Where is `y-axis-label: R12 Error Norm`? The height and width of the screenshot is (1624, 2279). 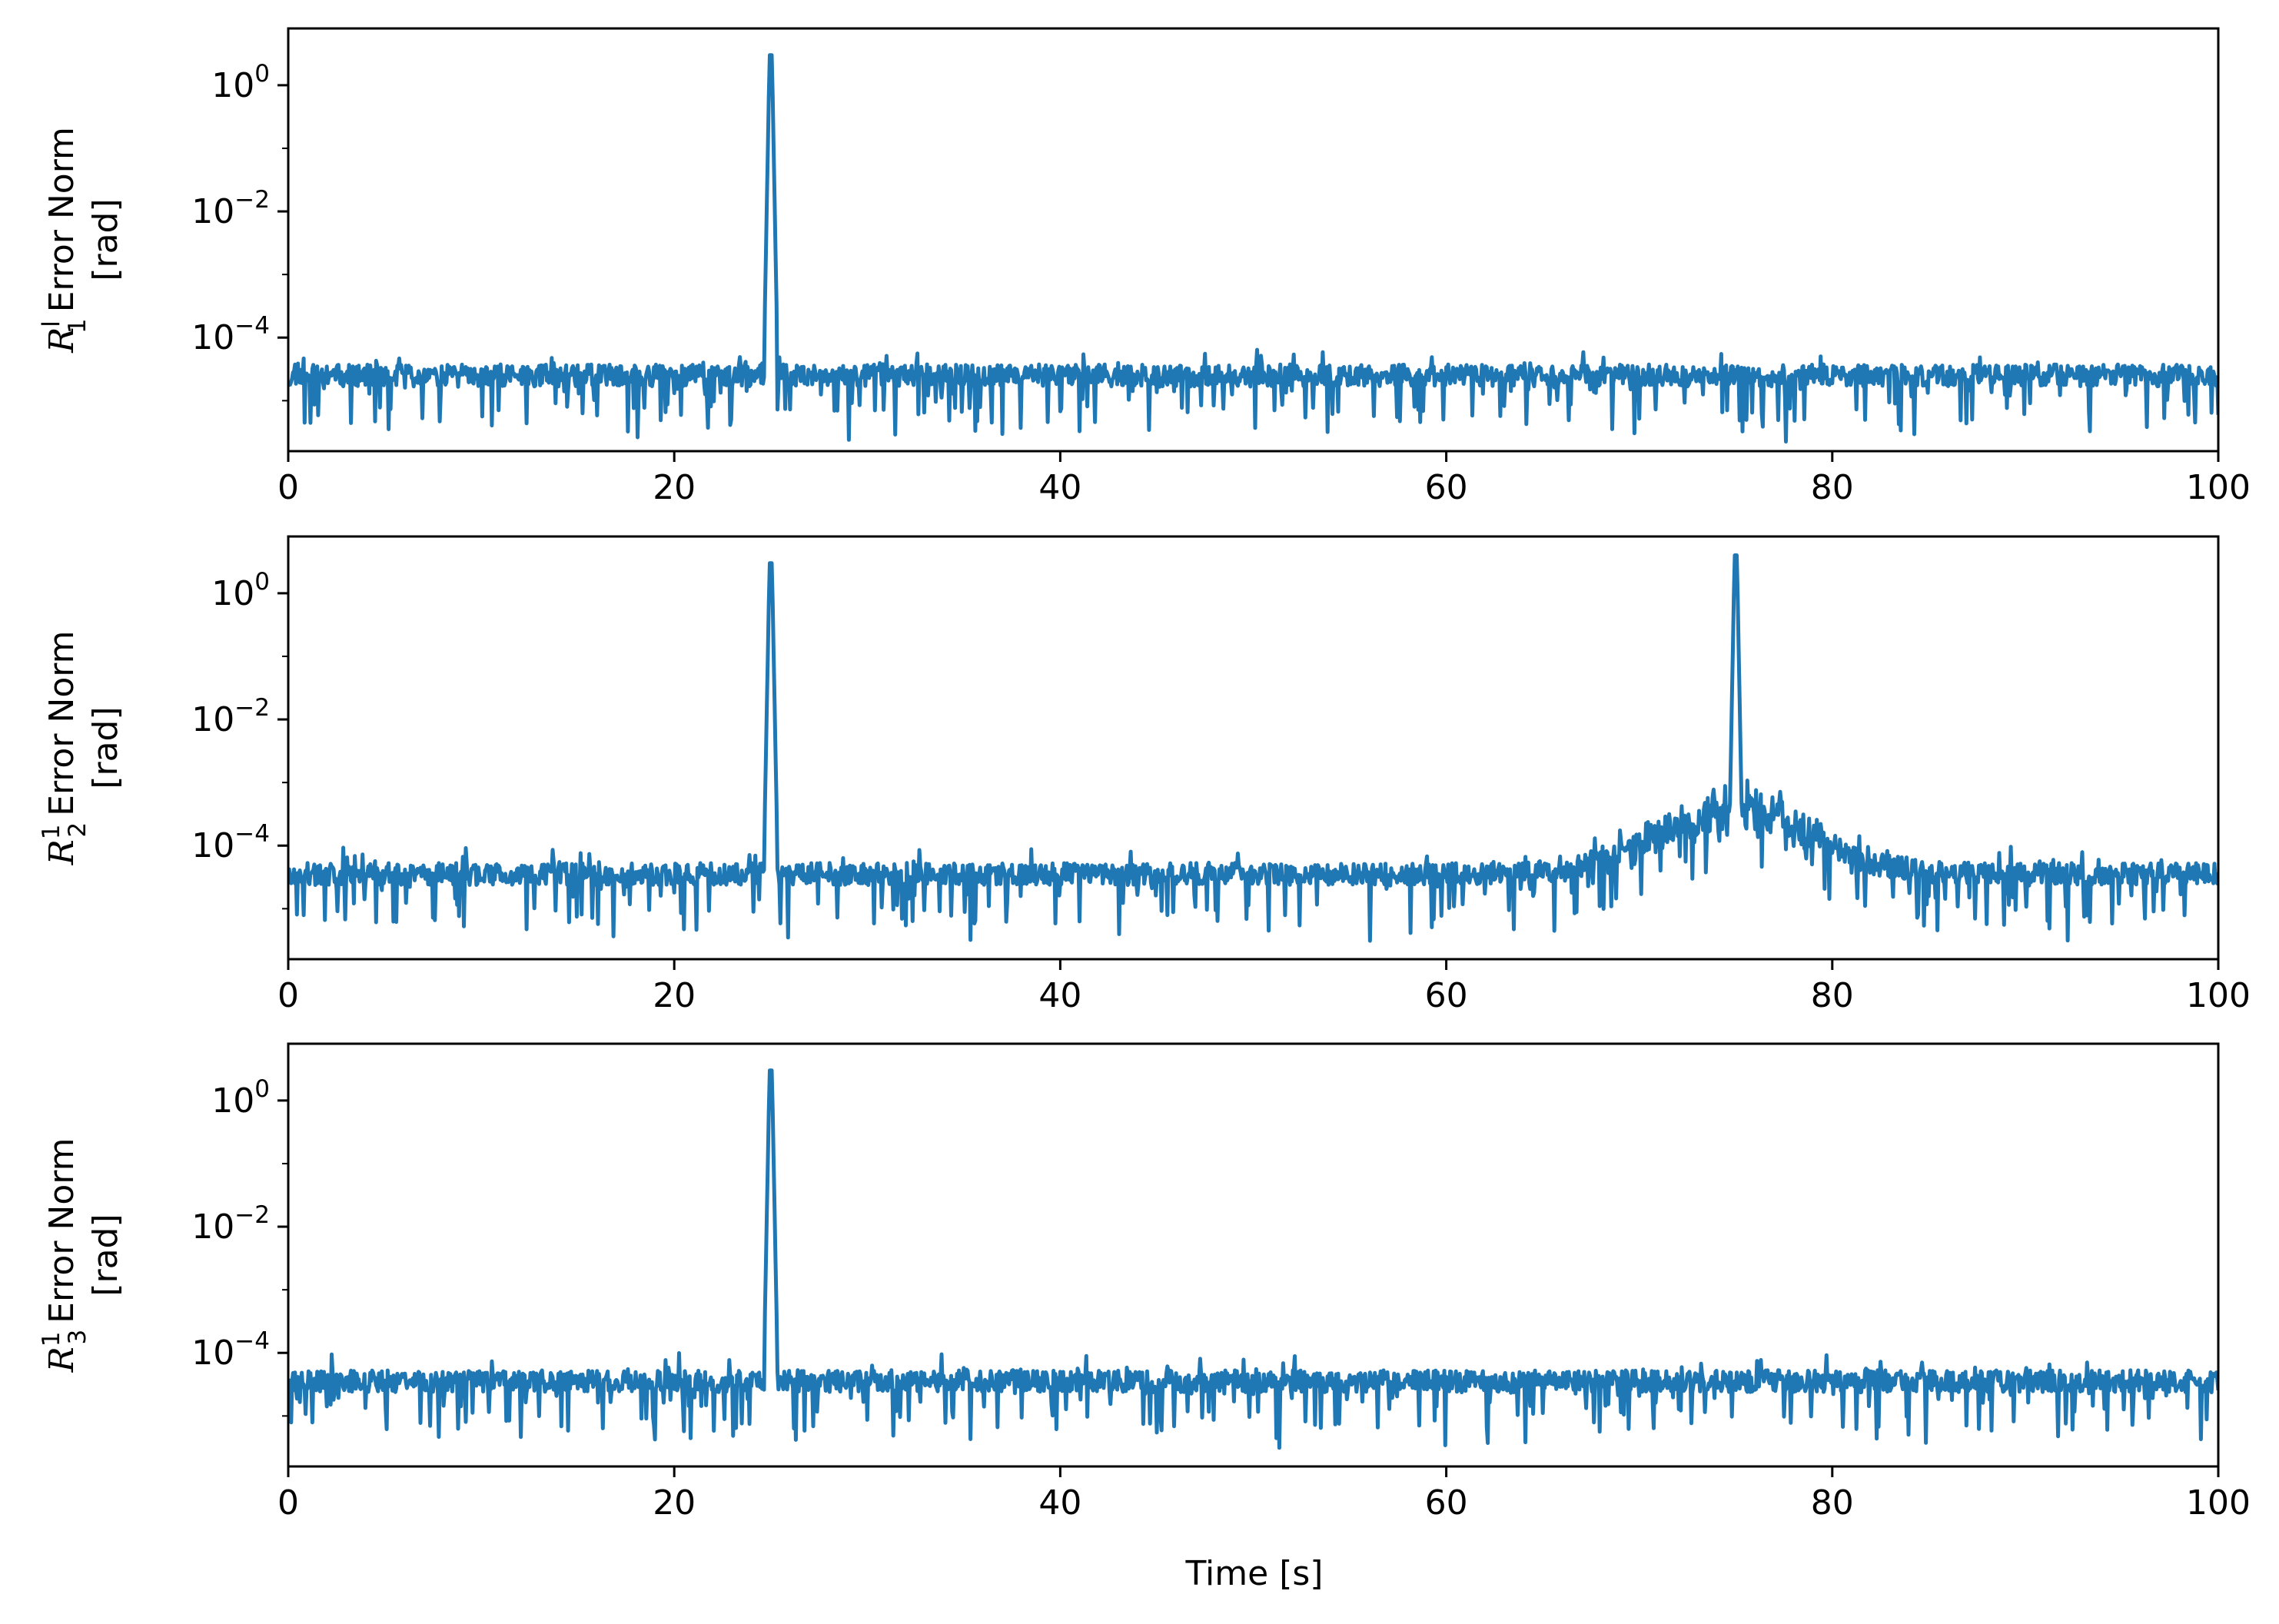 y-axis-label: R12 Error Norm is located at coordinates (64, 749).